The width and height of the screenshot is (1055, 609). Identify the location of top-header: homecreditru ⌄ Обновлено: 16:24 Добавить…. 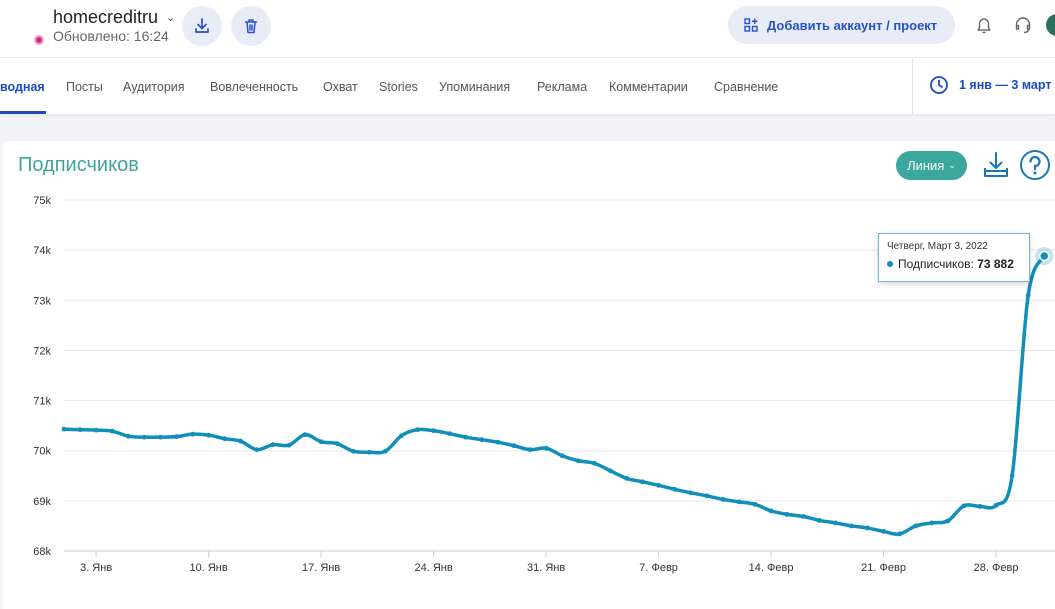
(527, 29).